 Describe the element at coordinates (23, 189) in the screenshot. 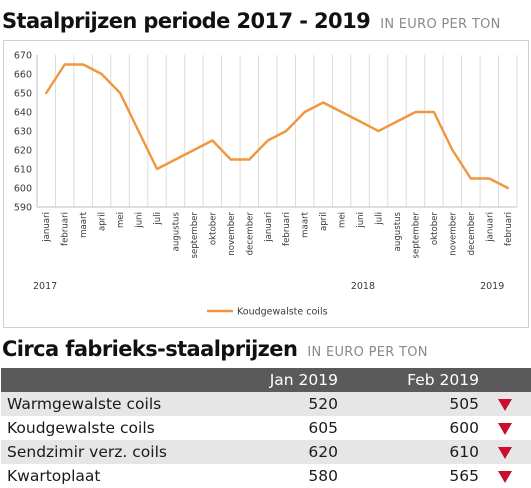

I see `y-tick-label: 600` at that location.